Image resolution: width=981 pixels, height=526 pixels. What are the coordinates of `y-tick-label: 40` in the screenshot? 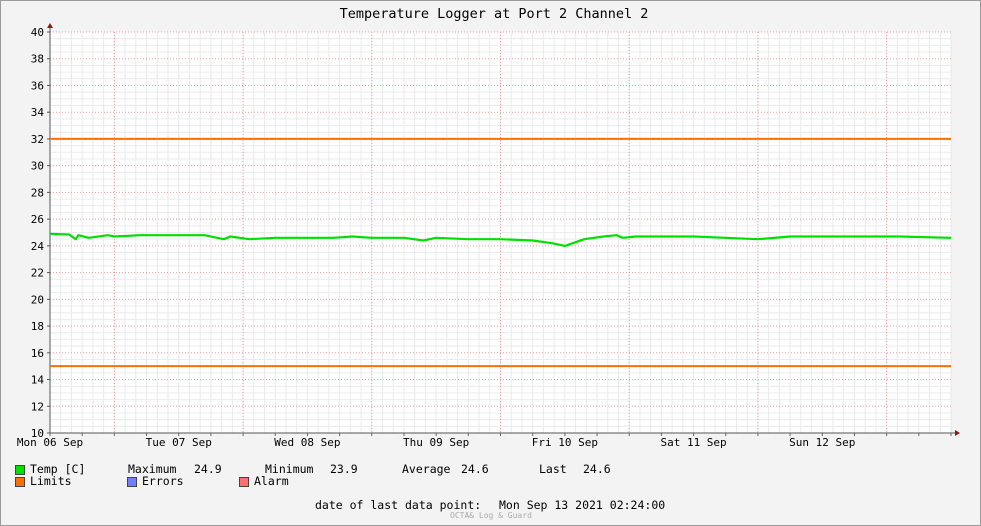 It's located at (37, 32).